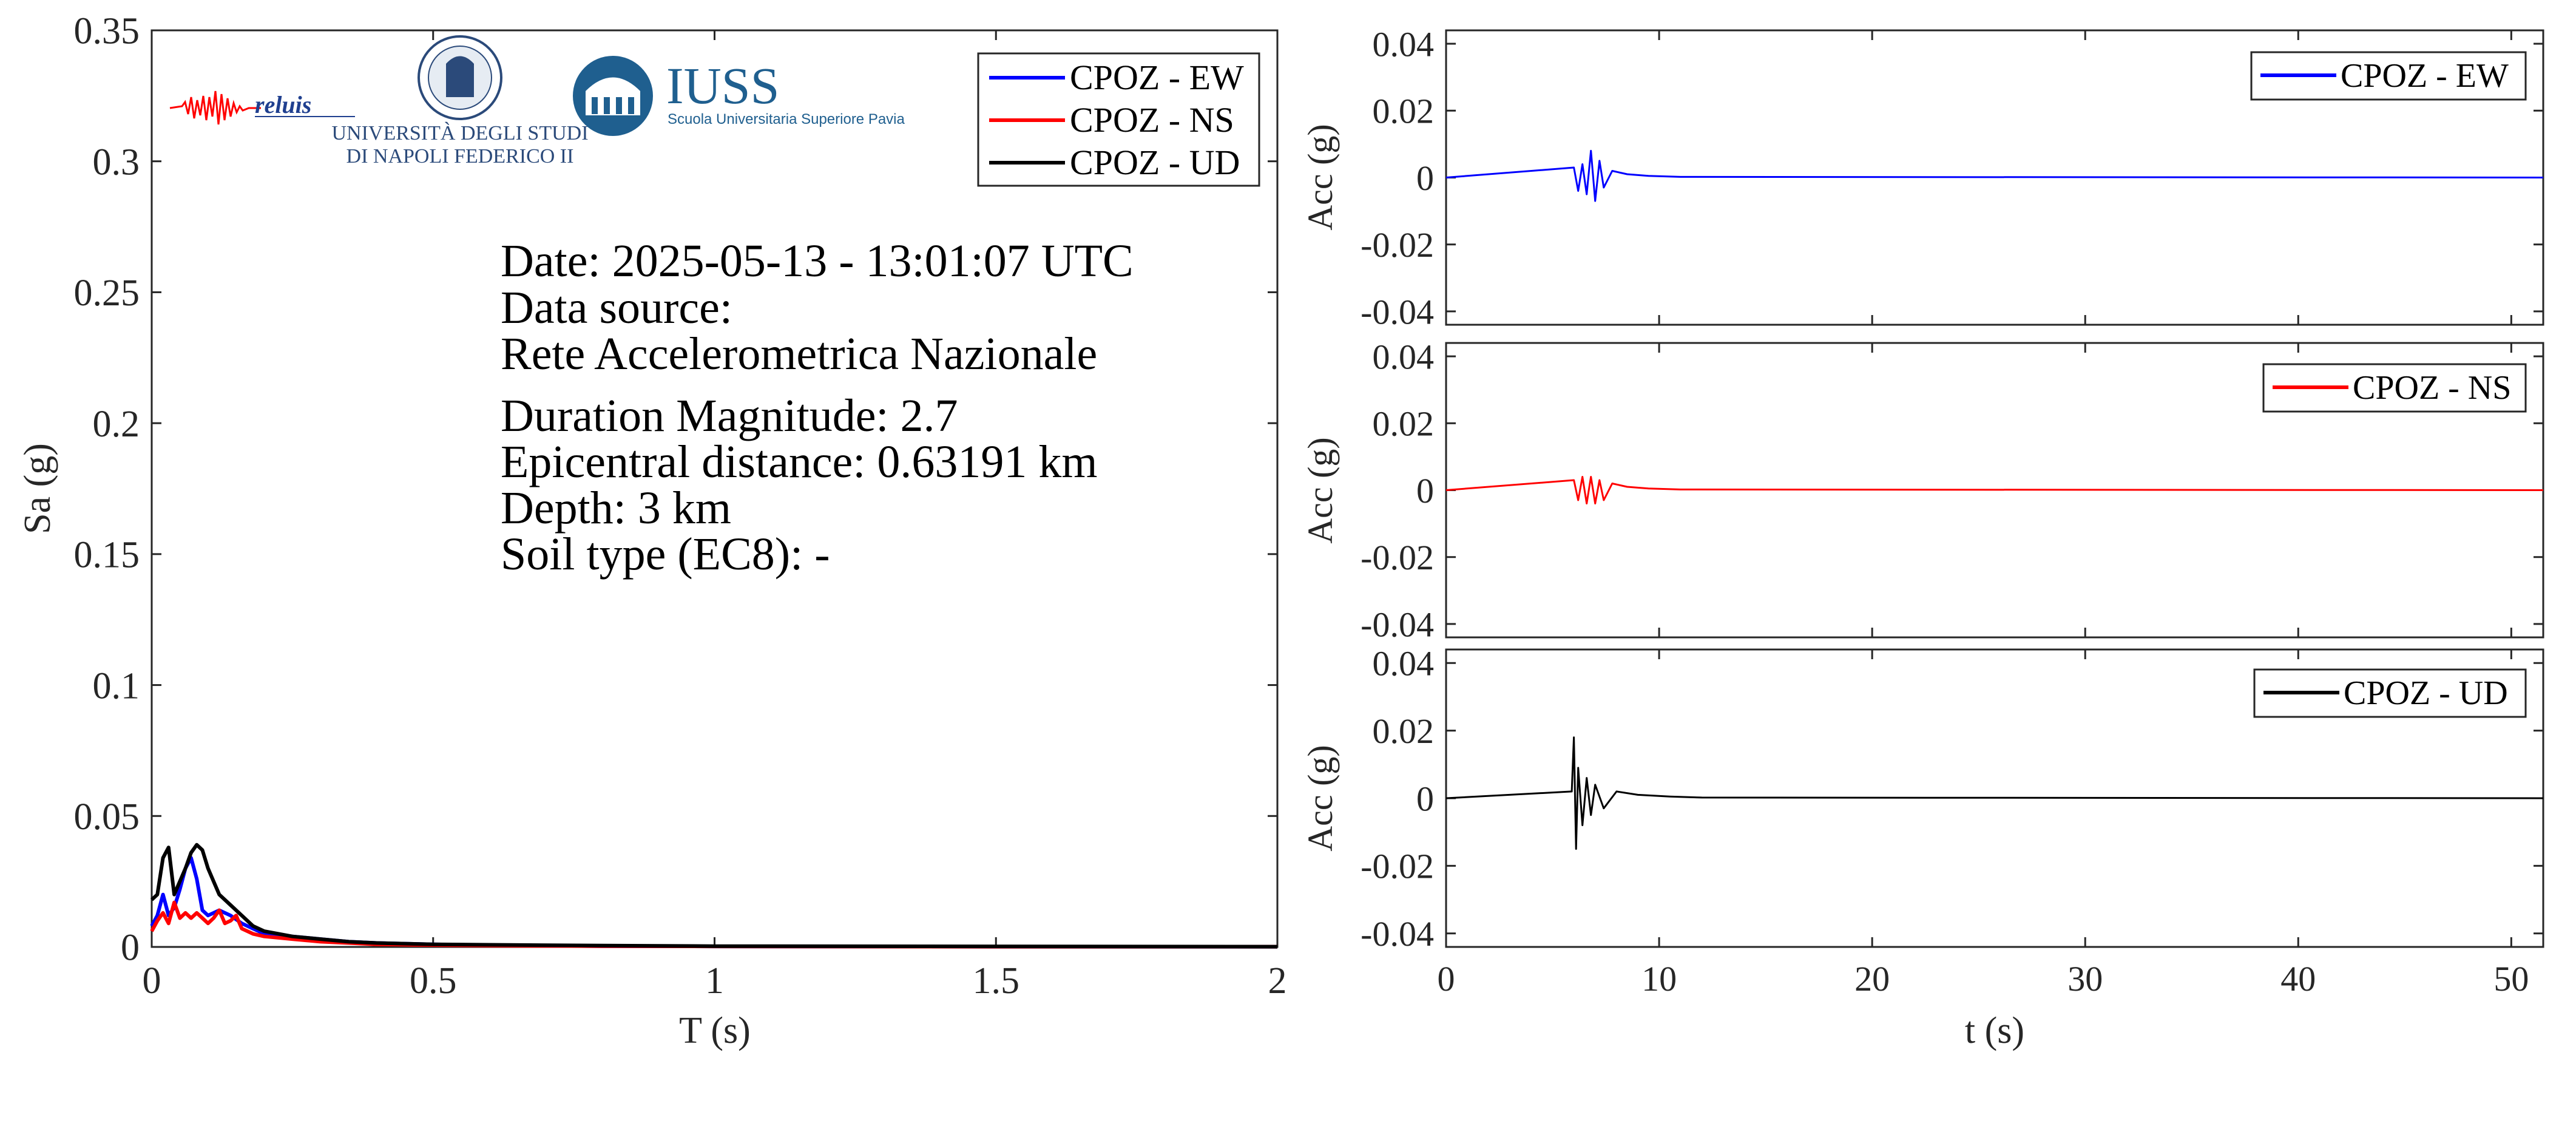  Describe the element at coordinates (817, 261) in the screenshot. I see `event-date: Date: 2025-05-13 - 13:01:07 UTC` at that location.